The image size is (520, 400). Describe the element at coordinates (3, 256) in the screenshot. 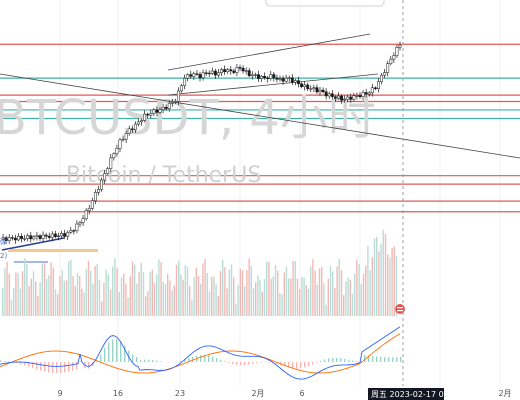

I see `left-tag-2: 2)` at that location.